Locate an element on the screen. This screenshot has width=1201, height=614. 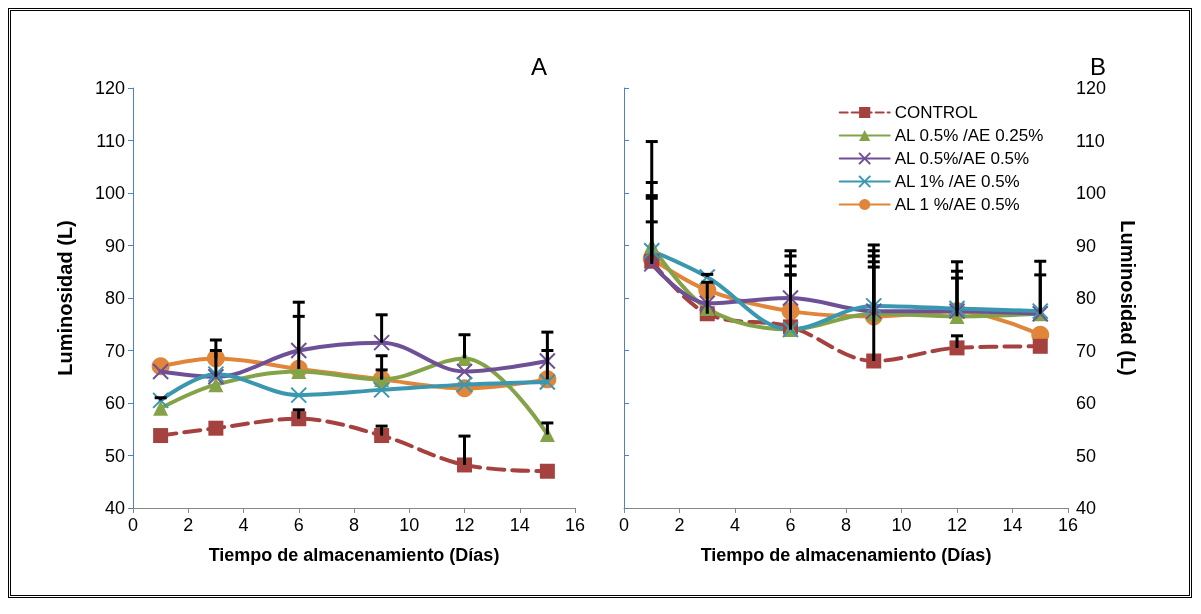
legend-label: CONTROL is located at coordinates (936, 112).